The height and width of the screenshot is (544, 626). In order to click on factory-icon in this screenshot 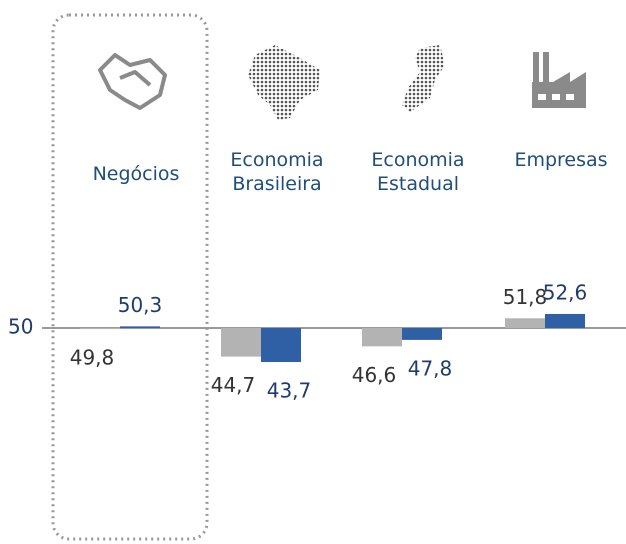, I will do `click(559, 80)`.